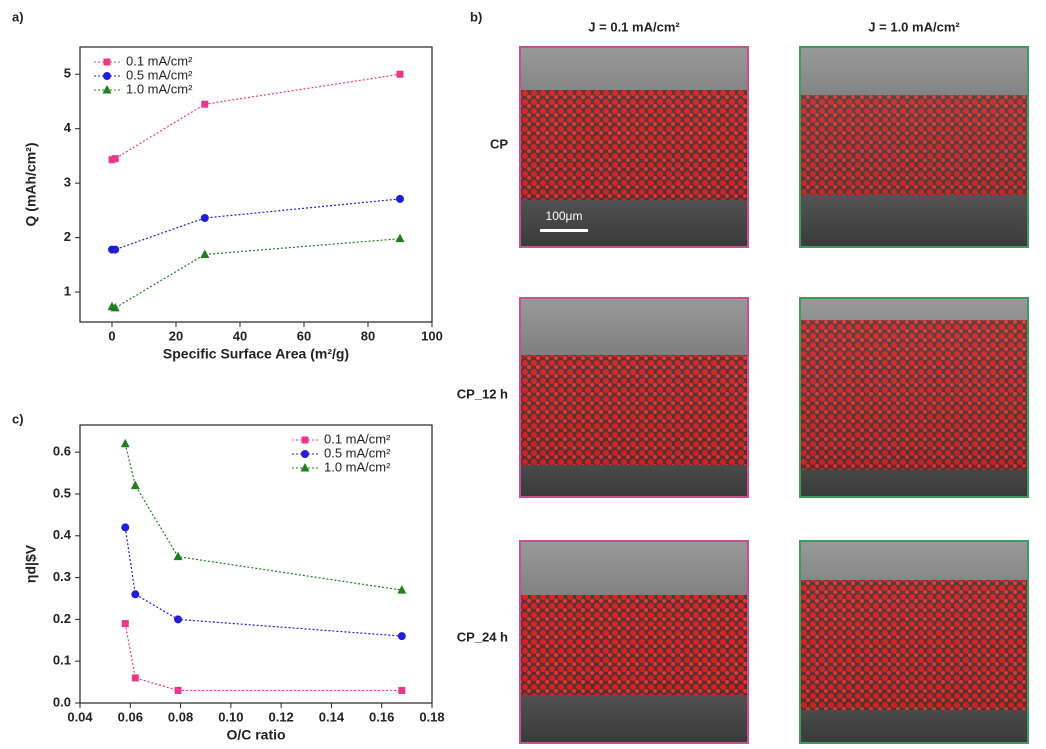  Describe the element at coordinates (62, 618) in the screenshot. I see `y-tick-label: 0.2` at that location.